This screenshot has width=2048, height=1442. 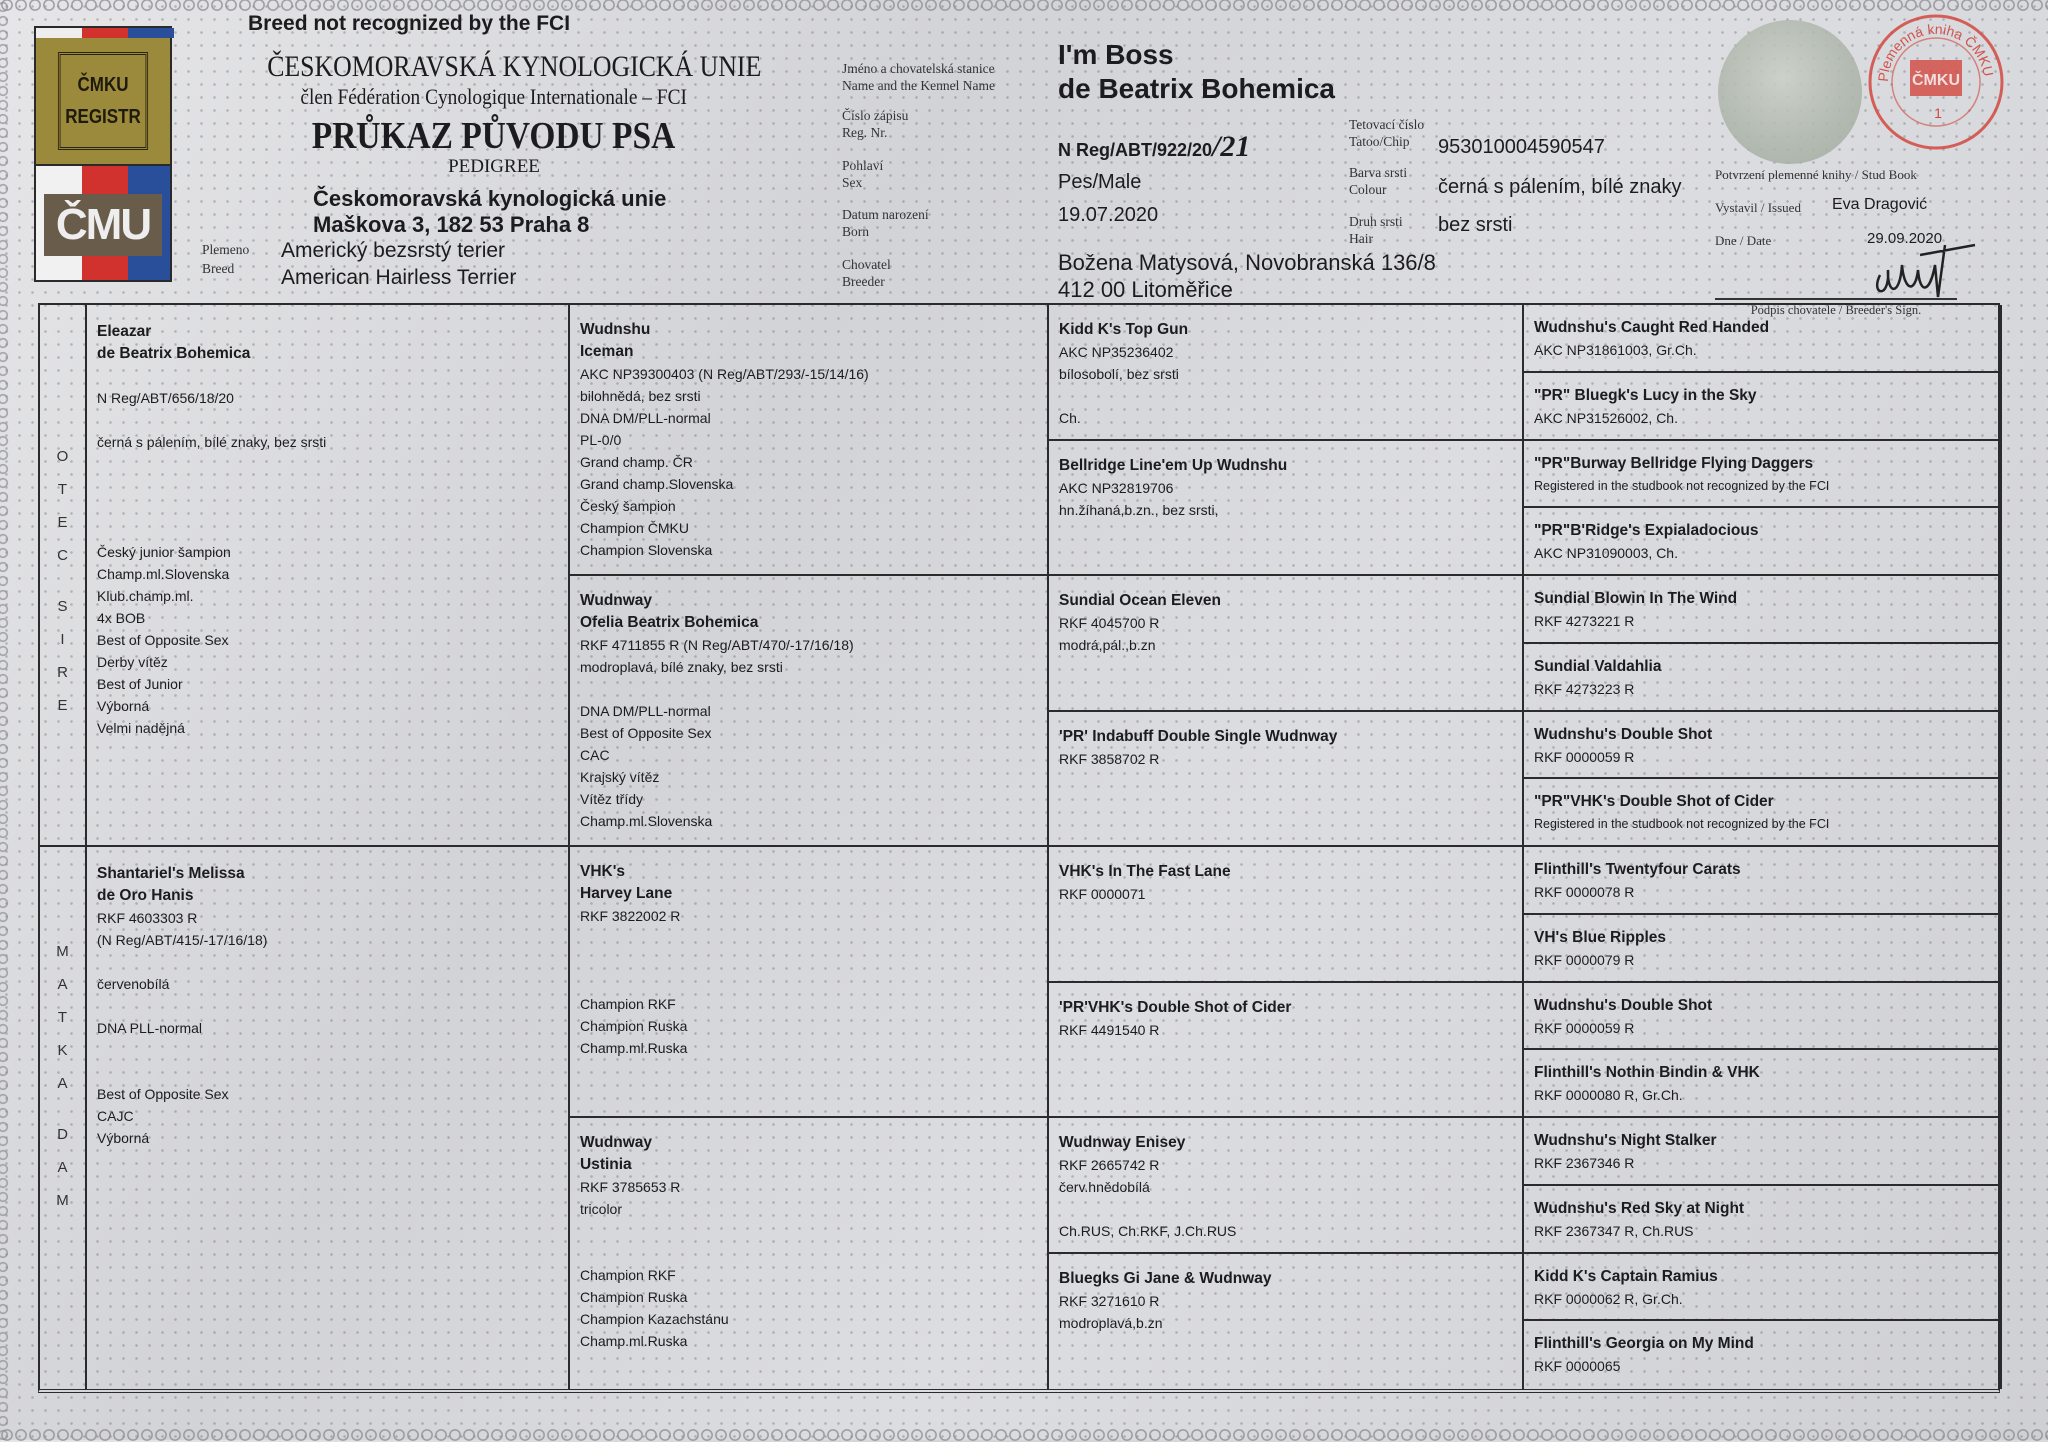 What do you see at coordinates (1124, 329) in the screenshot?
I see `ancestor-name: Kidd K's Top Gun` at bounding box center [1124, 329].